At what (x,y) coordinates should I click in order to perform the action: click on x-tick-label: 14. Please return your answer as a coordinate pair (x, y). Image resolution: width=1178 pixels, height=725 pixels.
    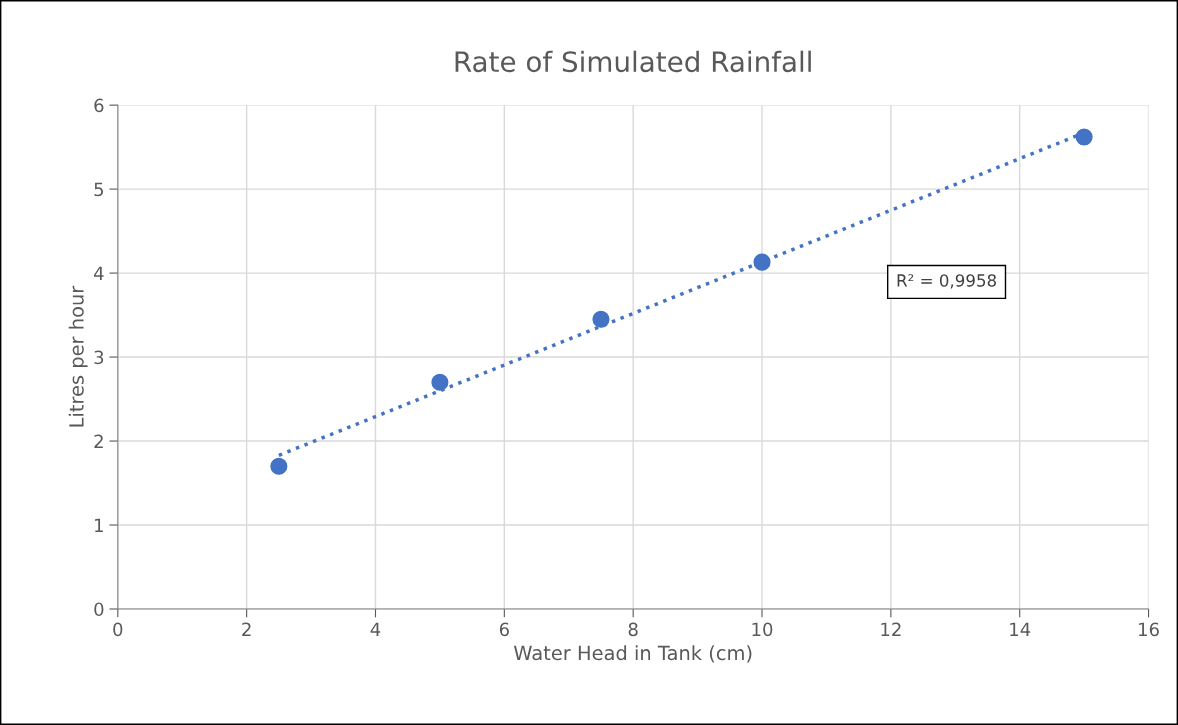
    Looking at the image, I should click on (1020, 629).